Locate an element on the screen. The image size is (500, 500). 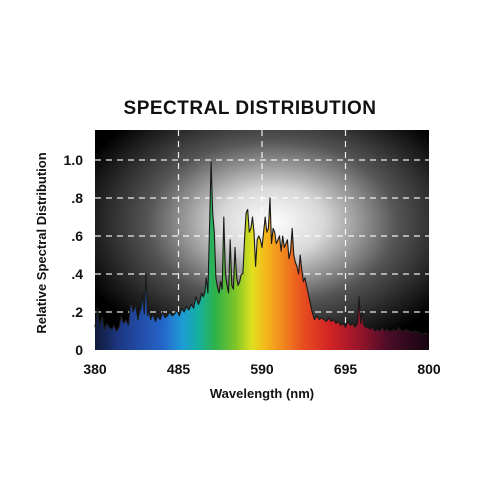
chart-title: SPECTRAL DISTRIBUTION is located at coordinates (250, 108).